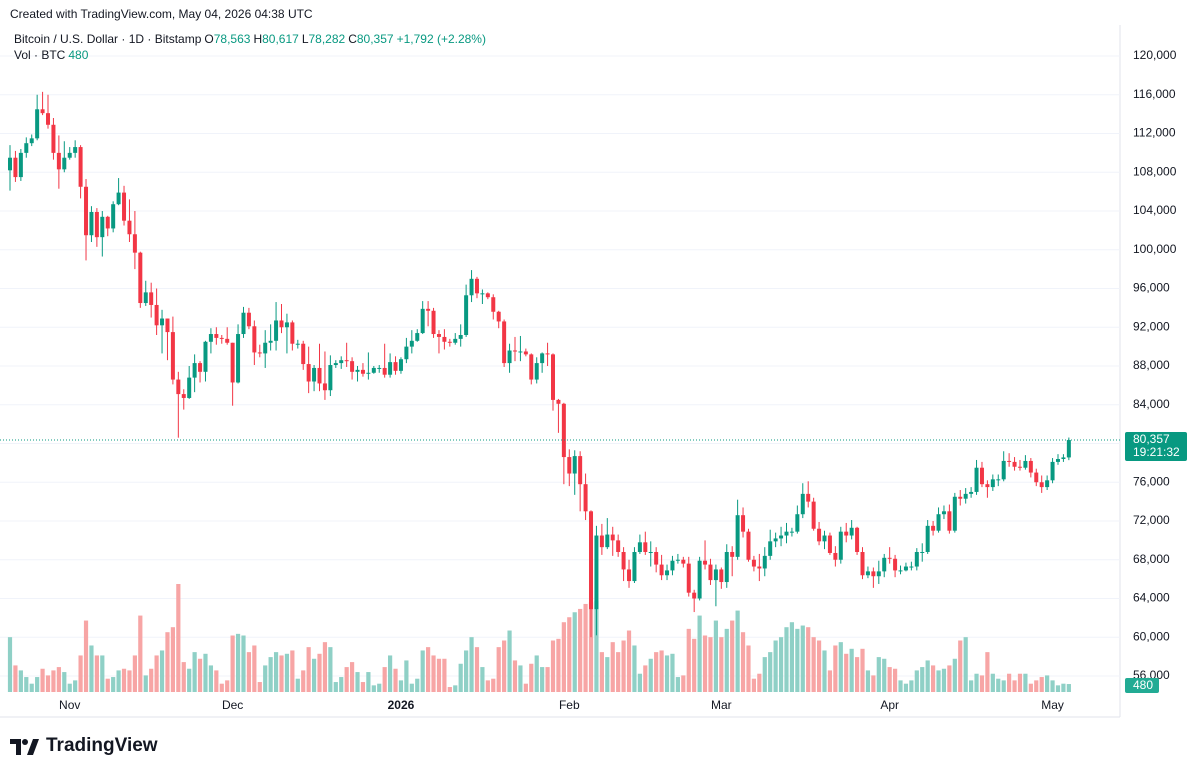 This screenshot has width=1200, height=773. What do you see at coordinates (1143, 685) in the screenshot?
I see `volume-tag-label: 480` at bounding box center [1143, 685].